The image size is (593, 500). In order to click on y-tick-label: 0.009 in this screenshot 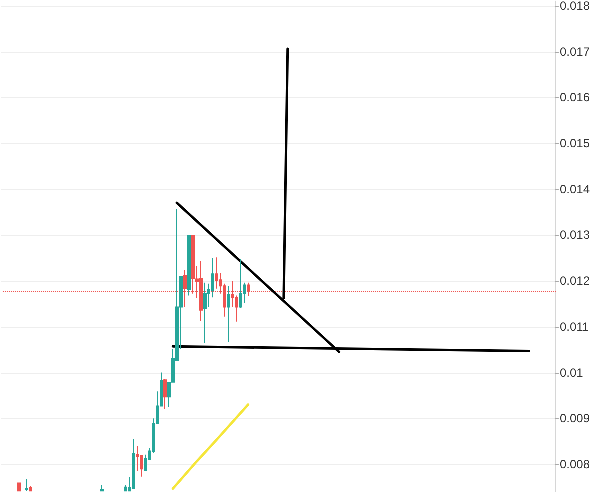, I will do `click(575, 419)`.